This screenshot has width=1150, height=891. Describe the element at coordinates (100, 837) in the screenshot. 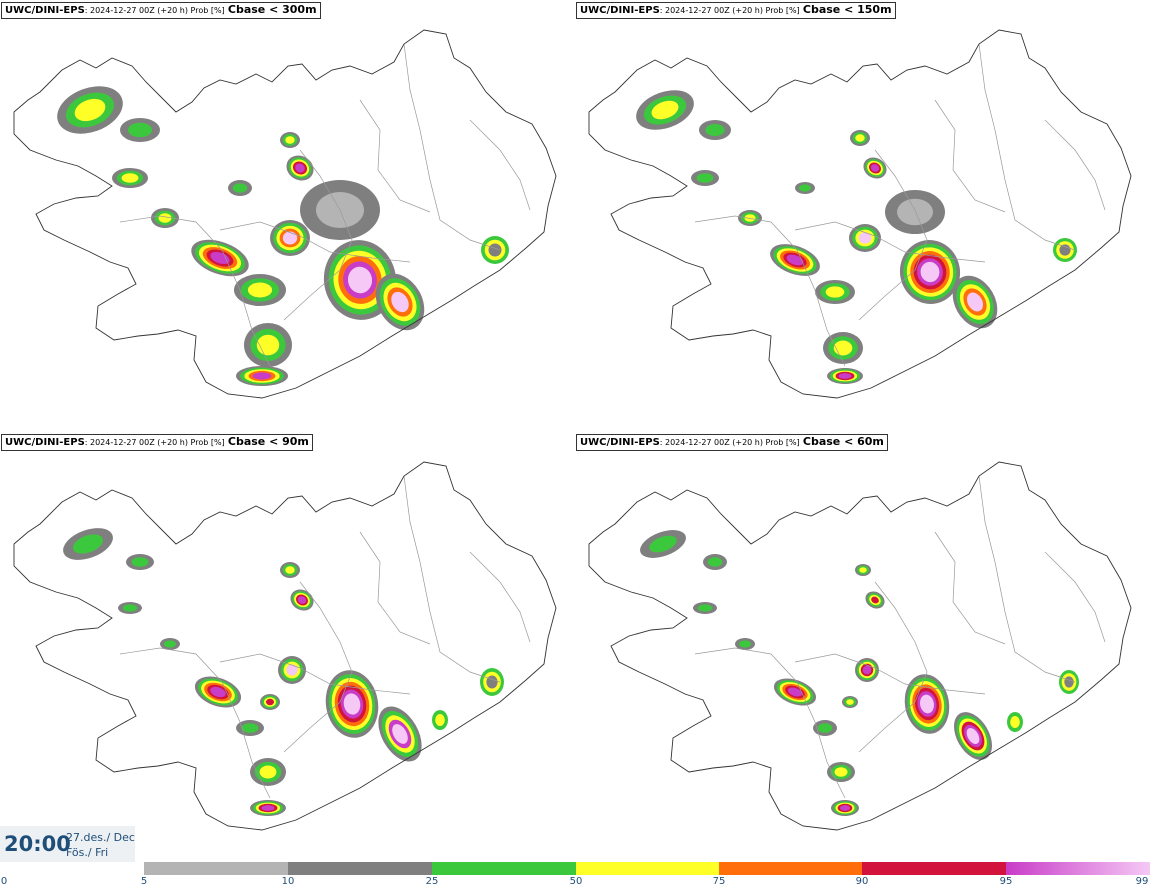

I see `valid-date-line1: 27.des./ Dec` at that location.